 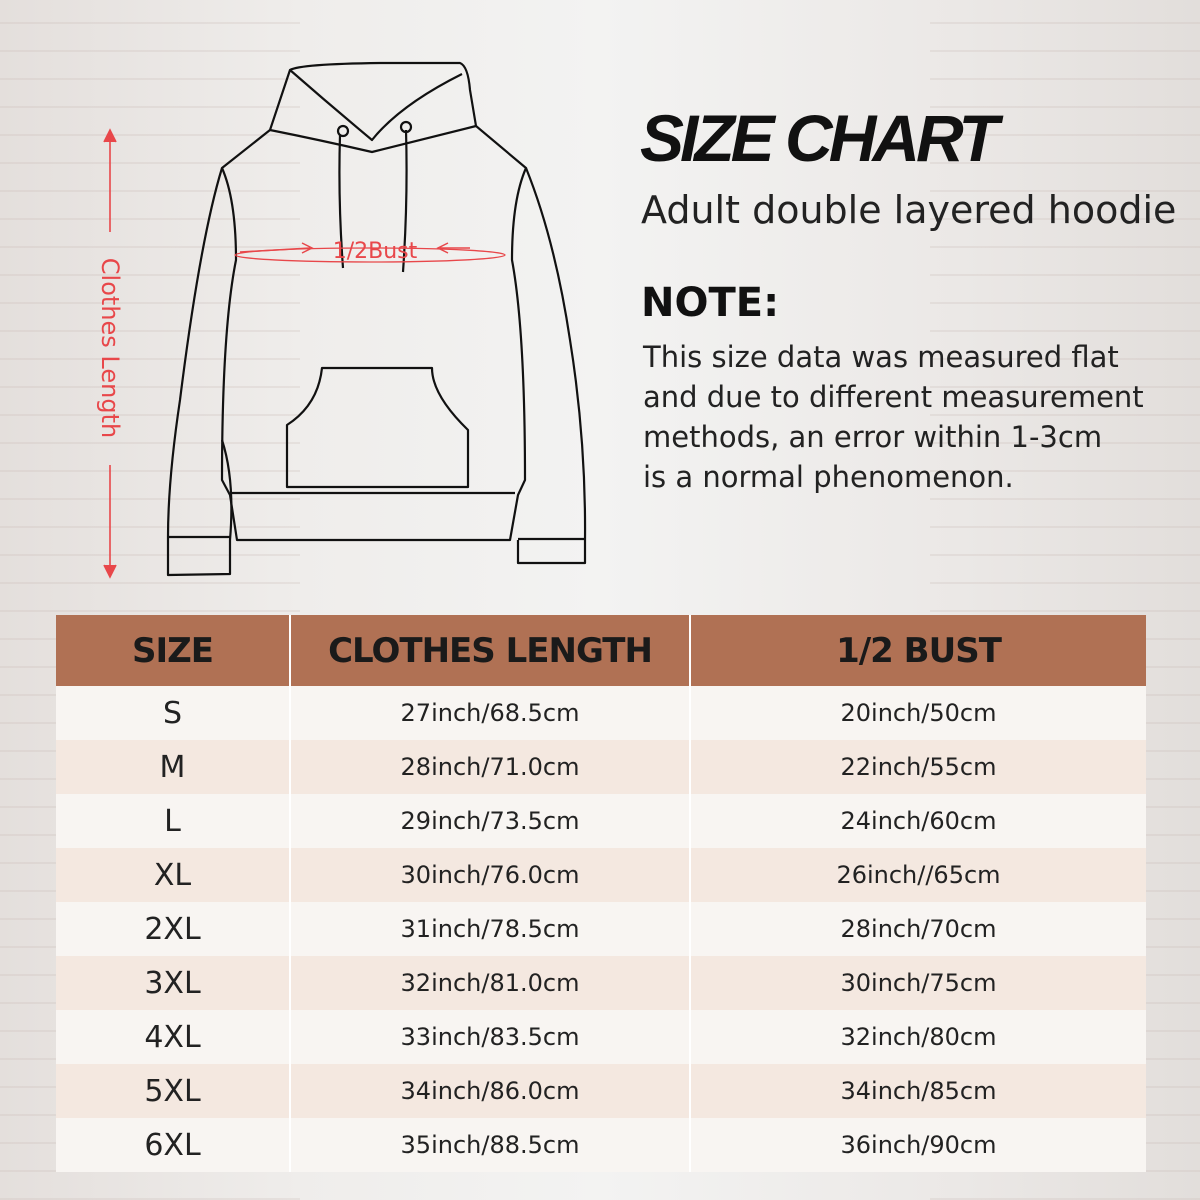 I want to click on note-heading: NOTE:, so click(x=710, y=303).